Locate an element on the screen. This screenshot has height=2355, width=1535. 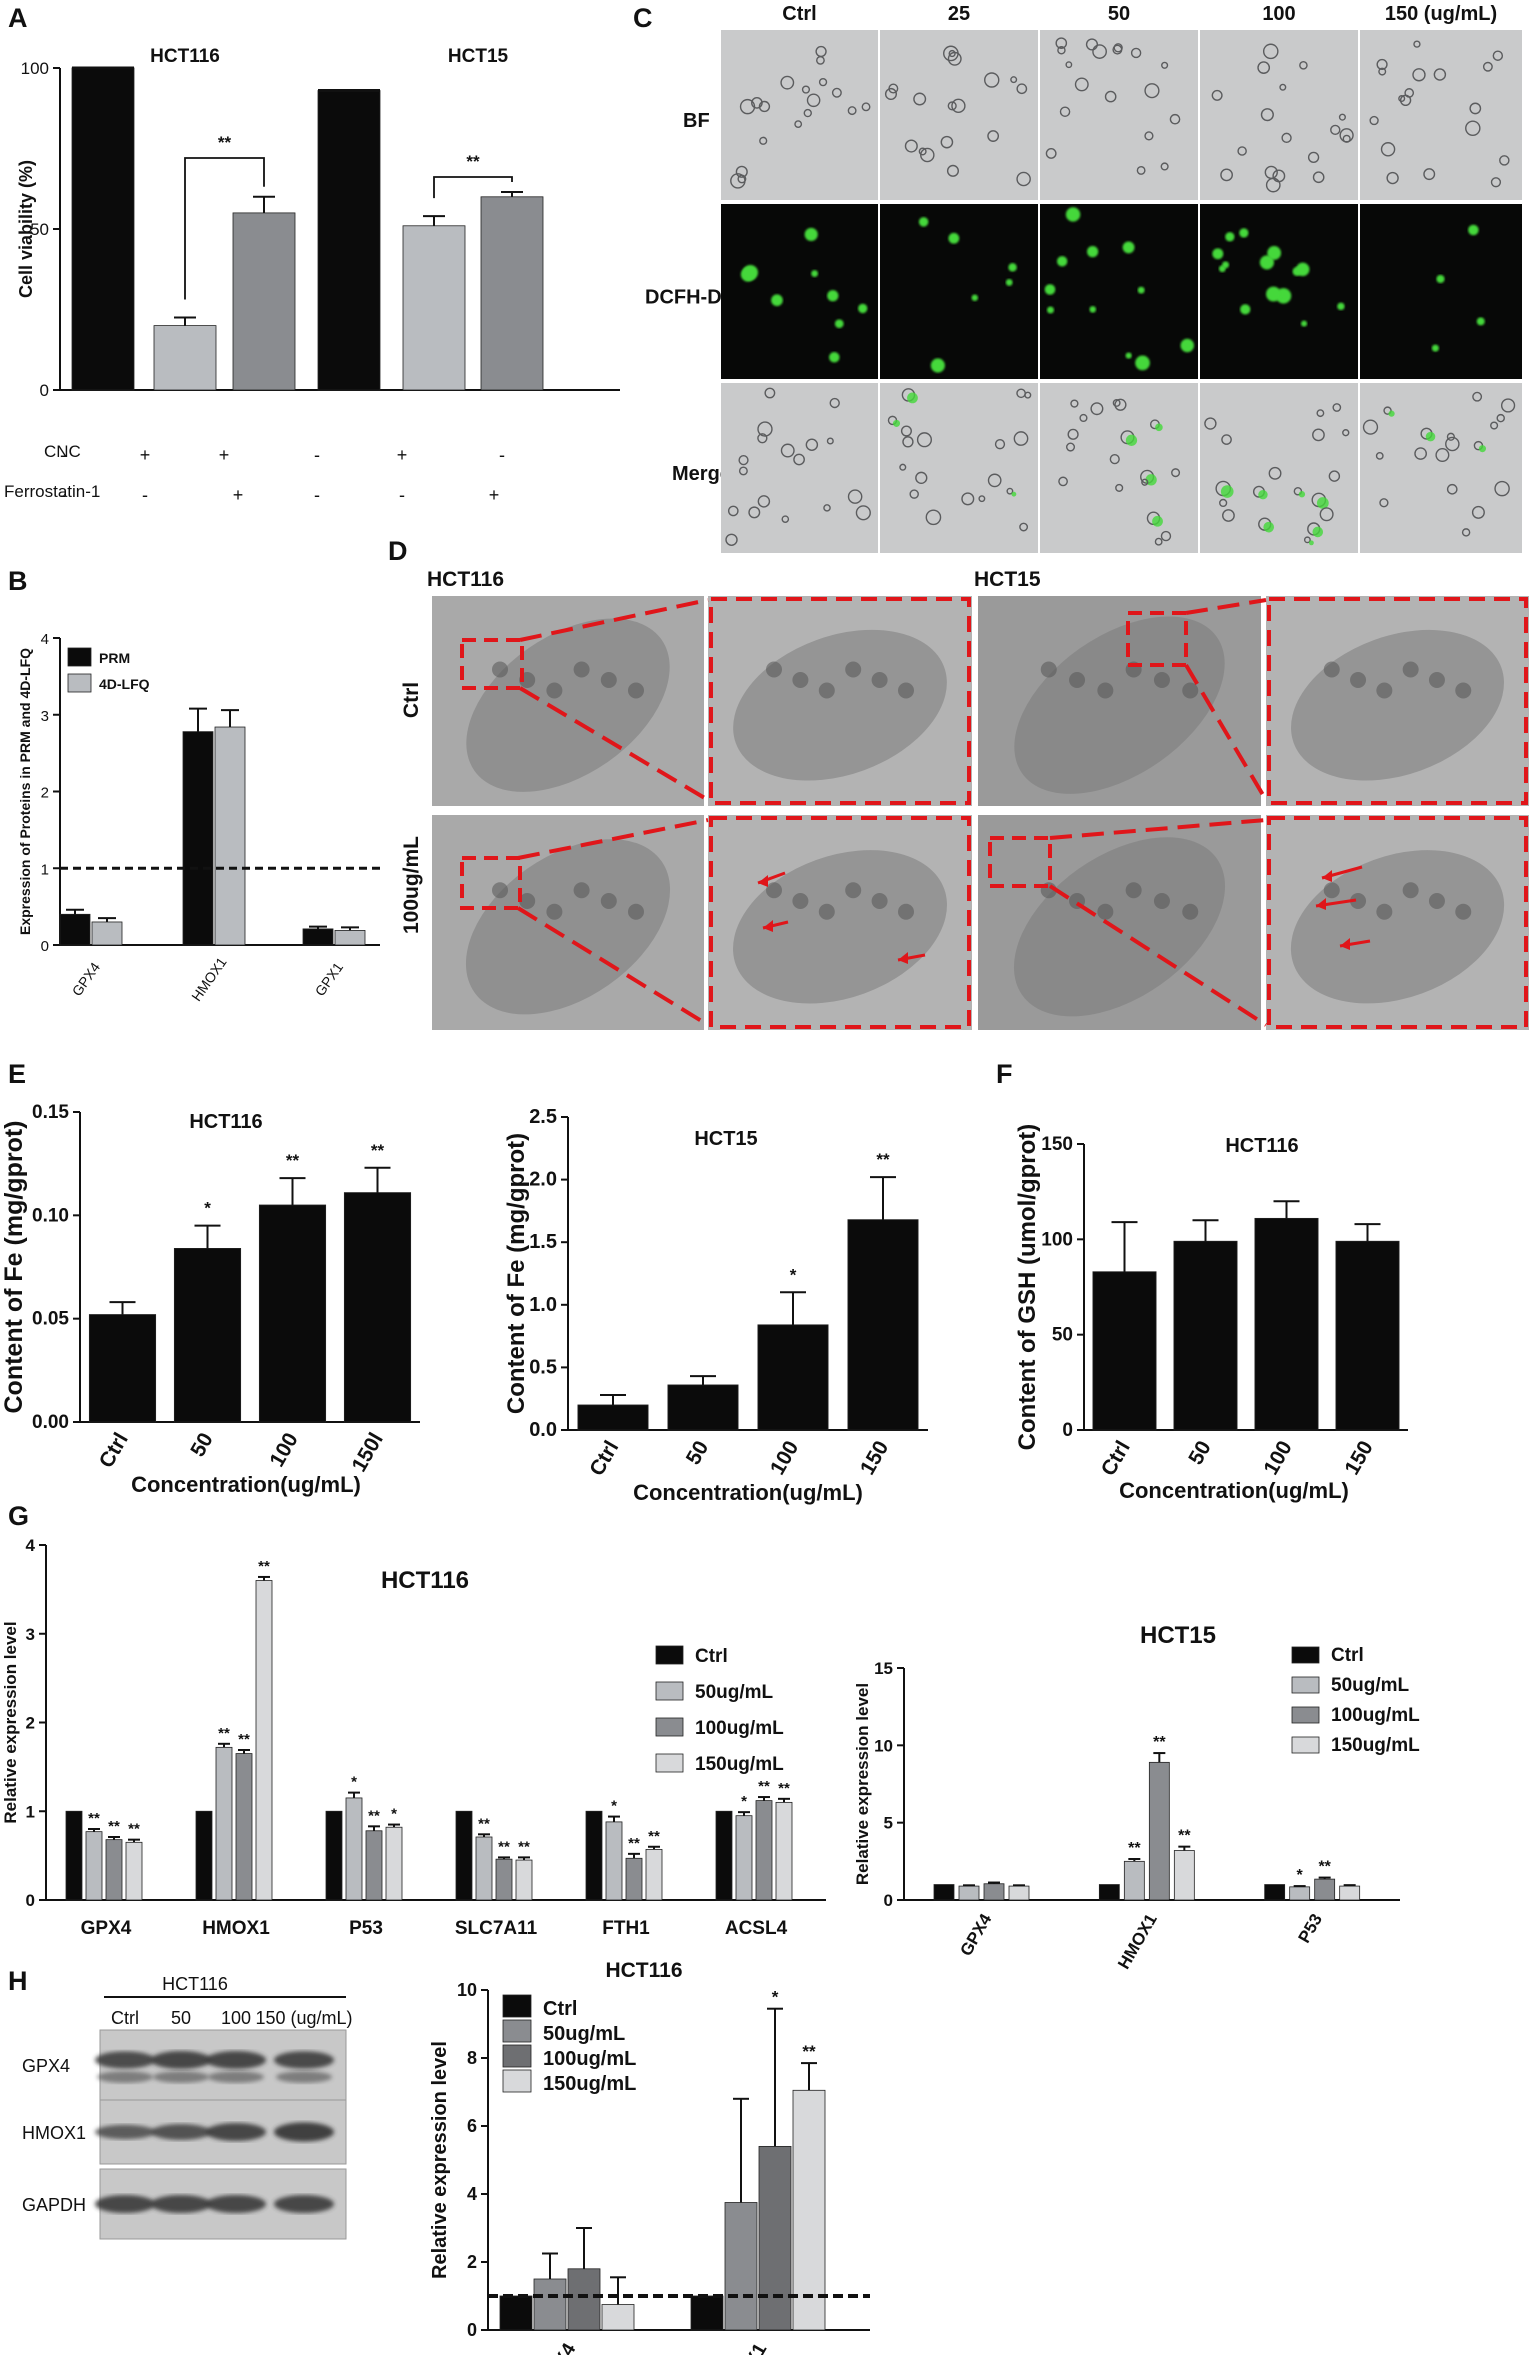
micro-merge-150-ug-ml is located at coordinates (1441, 468).